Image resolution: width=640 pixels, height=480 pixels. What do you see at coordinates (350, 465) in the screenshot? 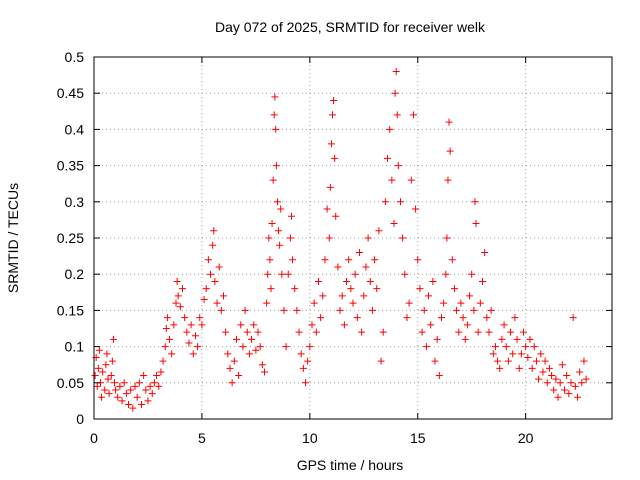
I see `x-axis-label: GPS time / hours` at bounding box center [350, 465].